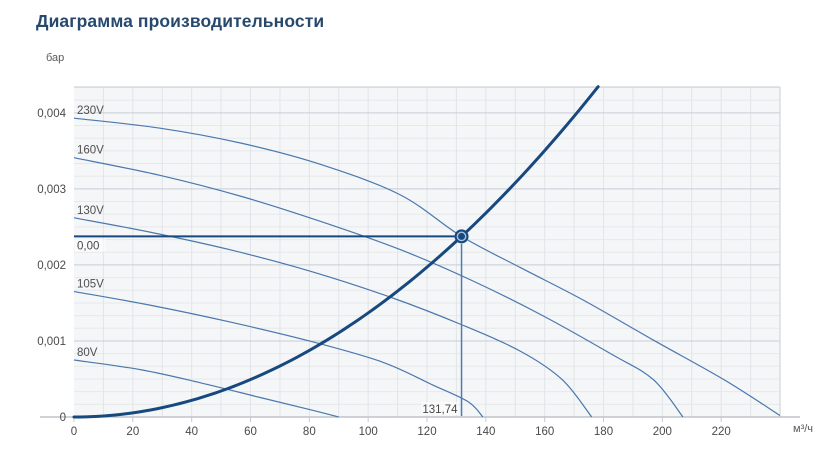  I want to click on x-axis-tick-label: 120, so click(426, 432).